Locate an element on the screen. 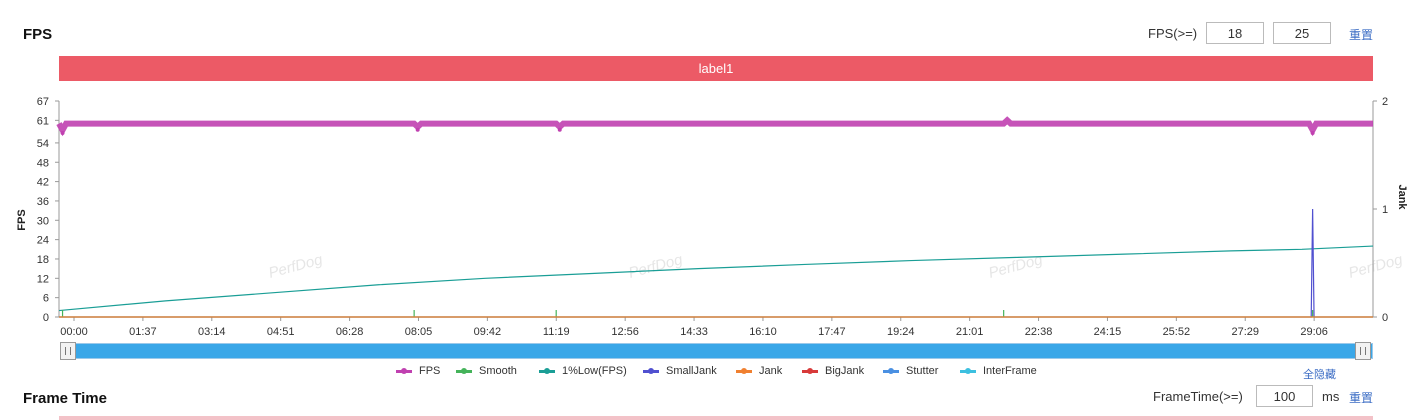 This screenshot has height=420, width=1428. legend-item-bigjank: BigJank is located at coordinates (833, 371).